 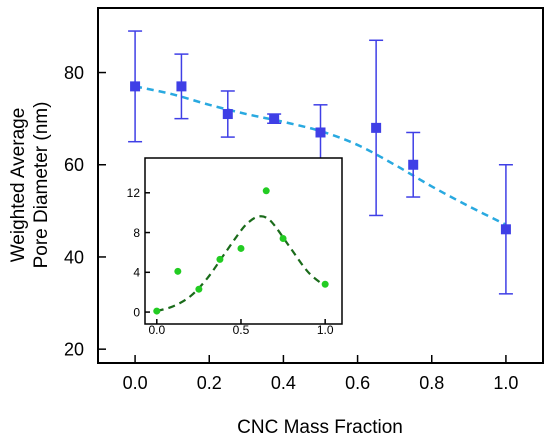 What do you see at coordinates (18, 185) in the screenshot?
I see `y-axis-label-line-1: Weighted Average` at bounding box center [18, 185].